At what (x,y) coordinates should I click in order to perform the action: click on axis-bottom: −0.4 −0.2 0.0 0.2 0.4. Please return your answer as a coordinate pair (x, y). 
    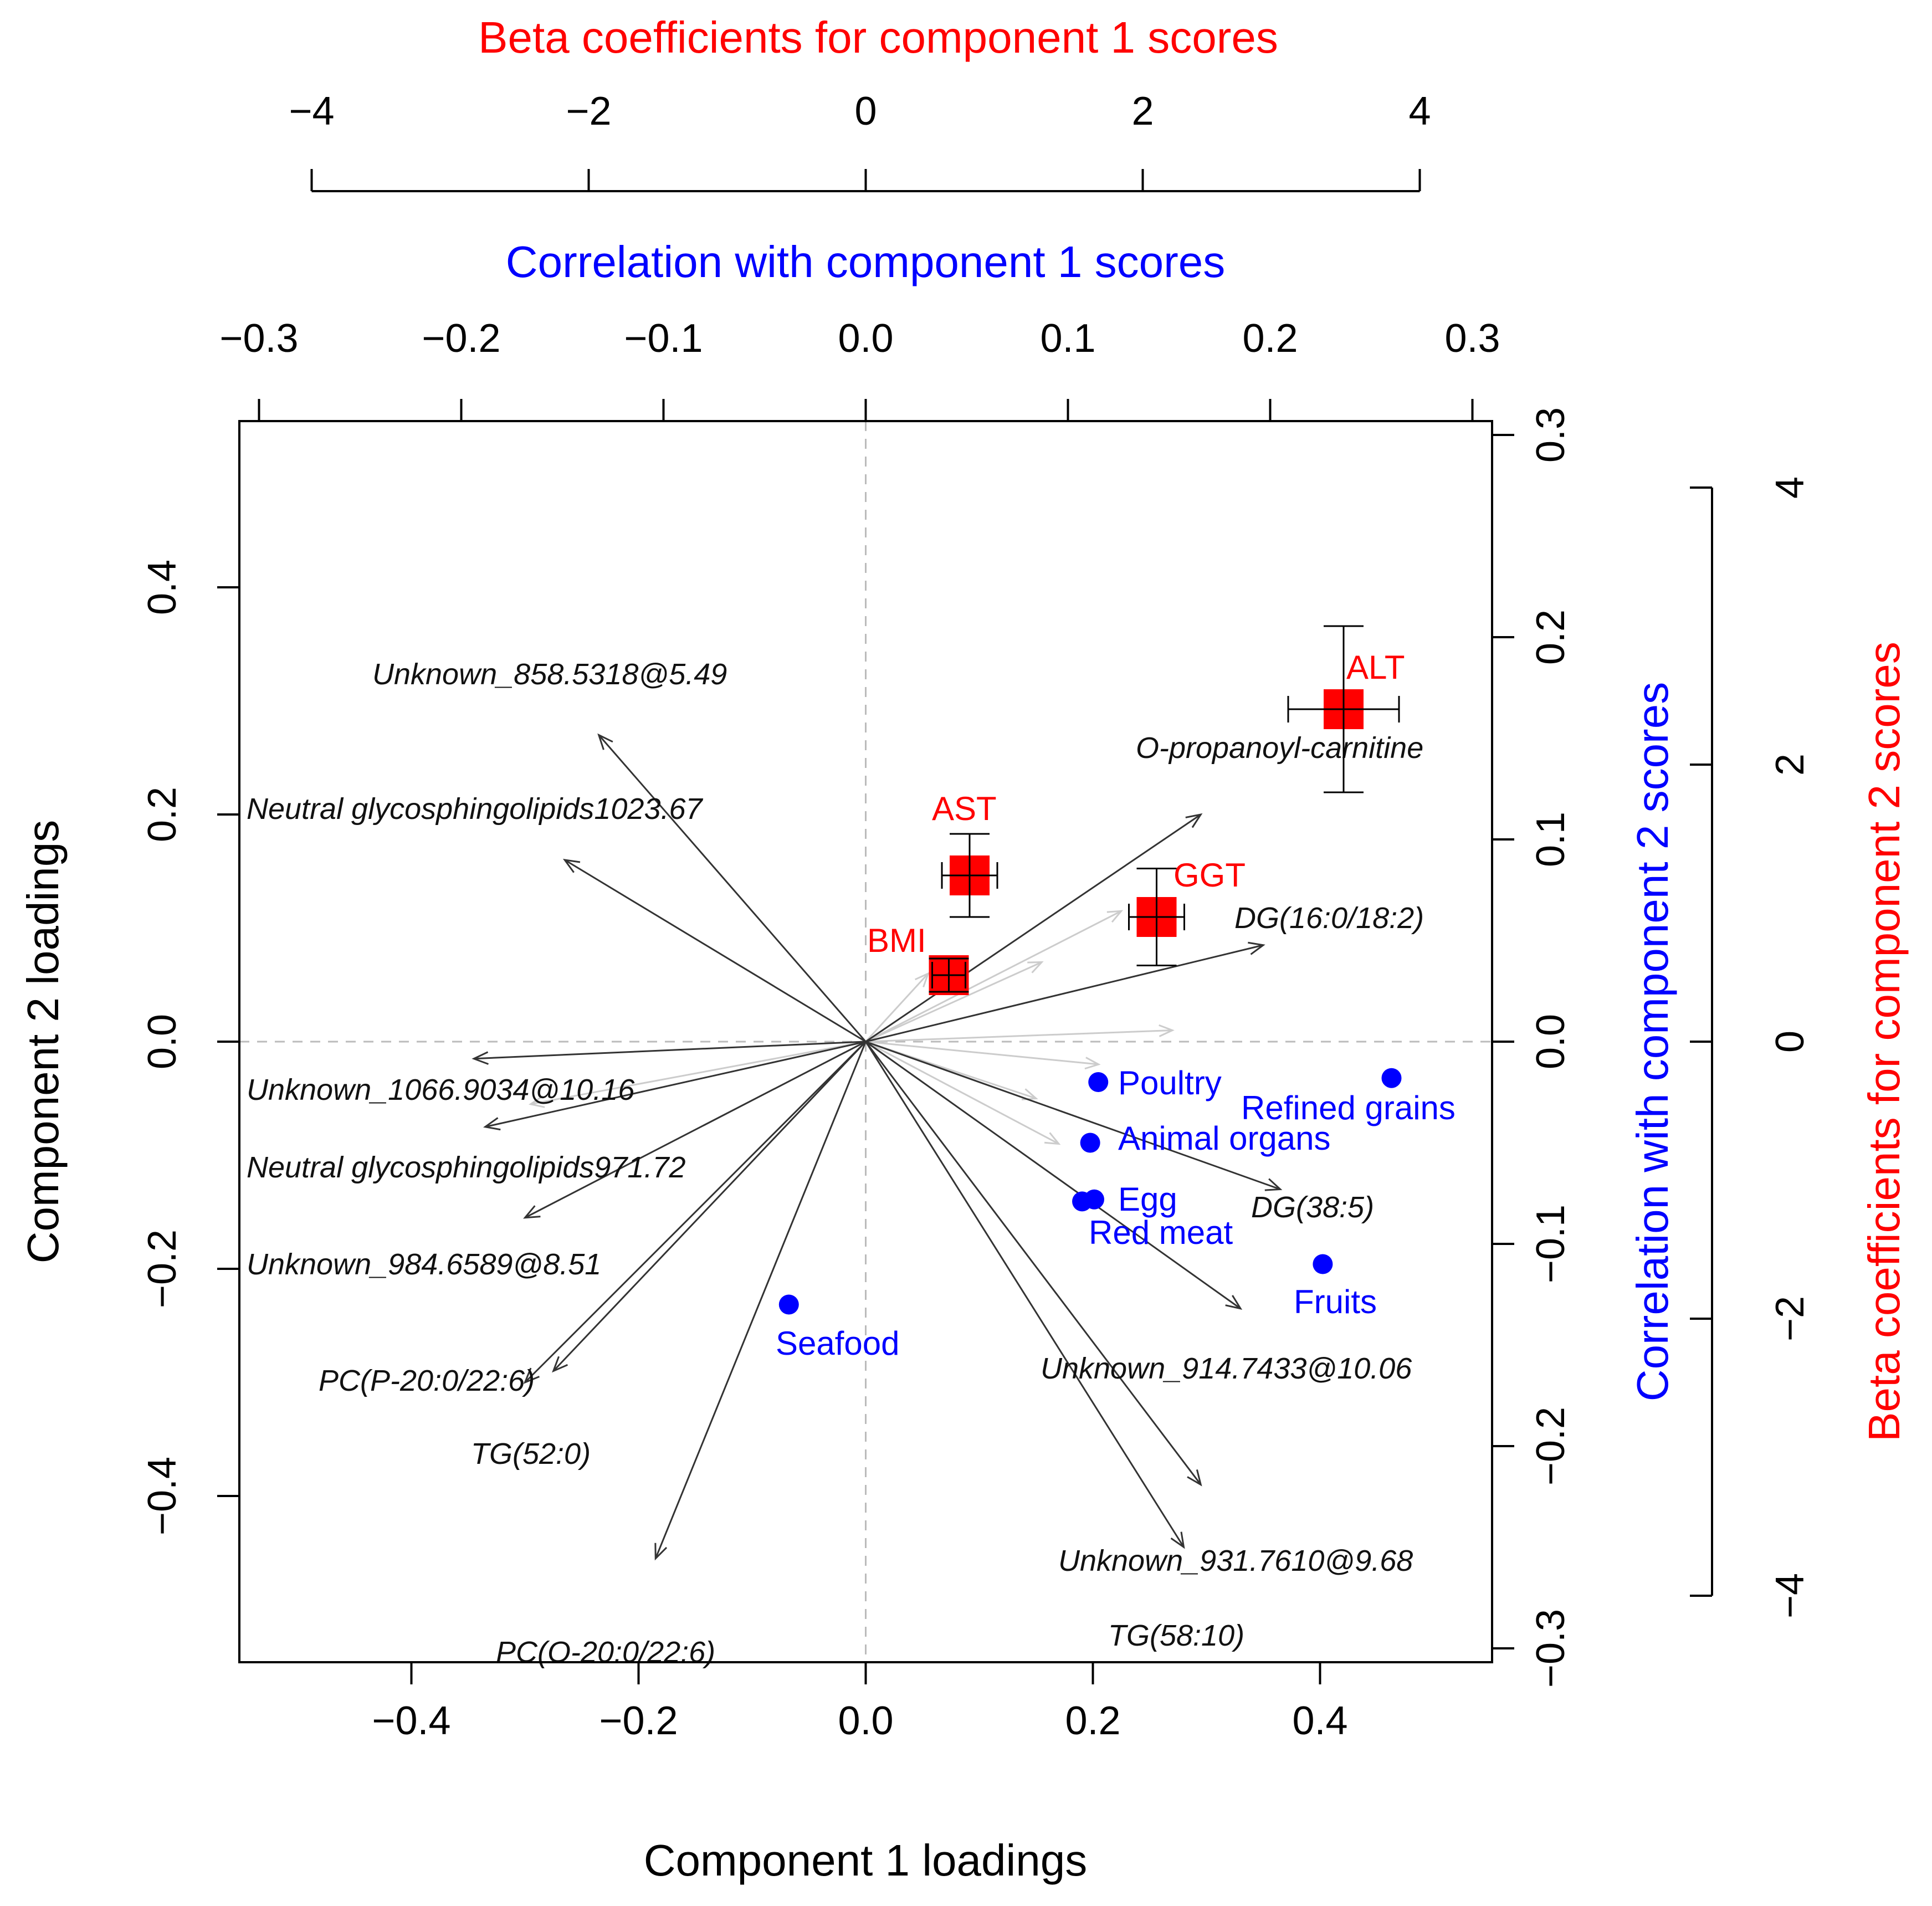
    Looking at the image, I should click on (860, 1702).